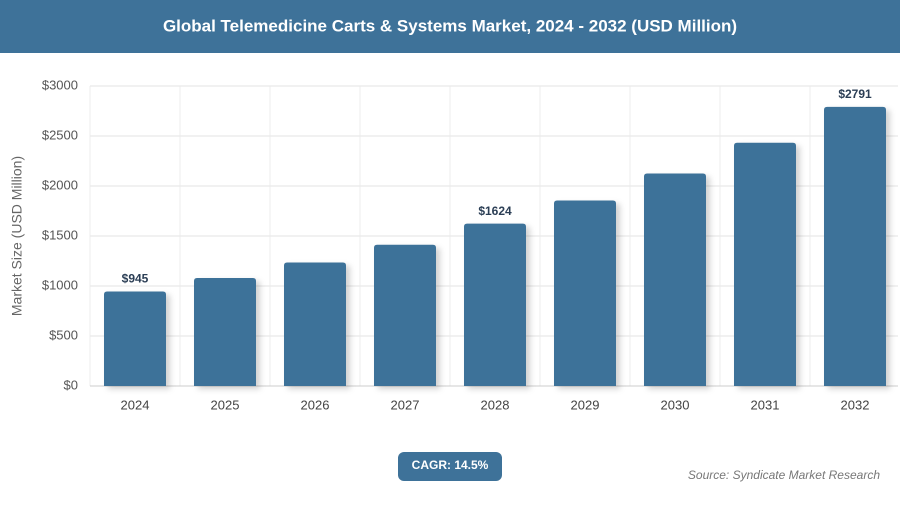  I want to click on x-tick-label: 2031, so click(765, 404).